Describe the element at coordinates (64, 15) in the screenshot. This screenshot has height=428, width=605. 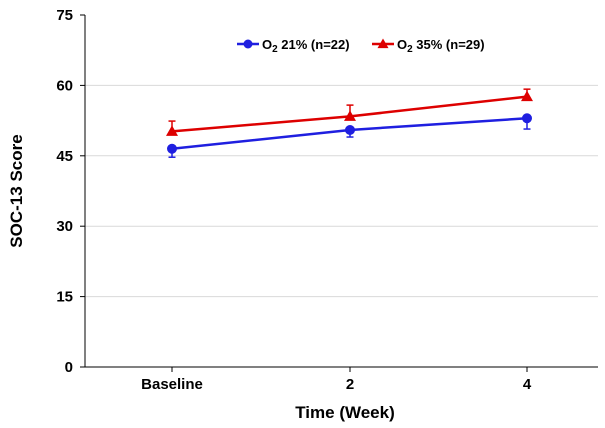
I see `y-tick-label: 75` at that location.